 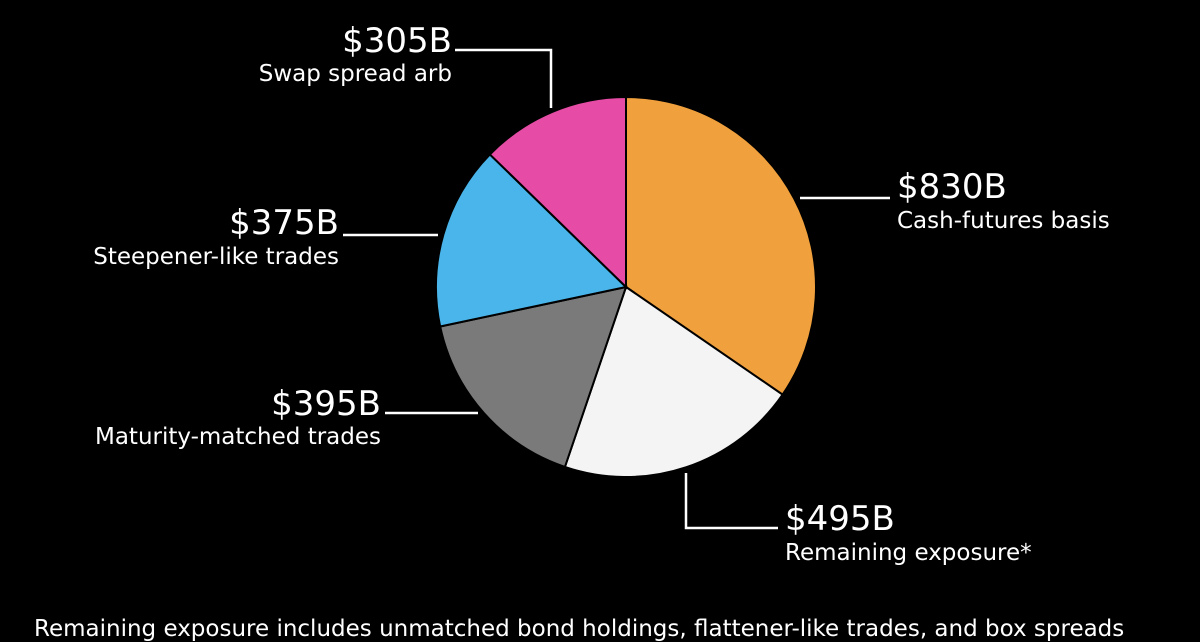 I want to click on leader-line-swap-spread, so click(x=504, y=78).